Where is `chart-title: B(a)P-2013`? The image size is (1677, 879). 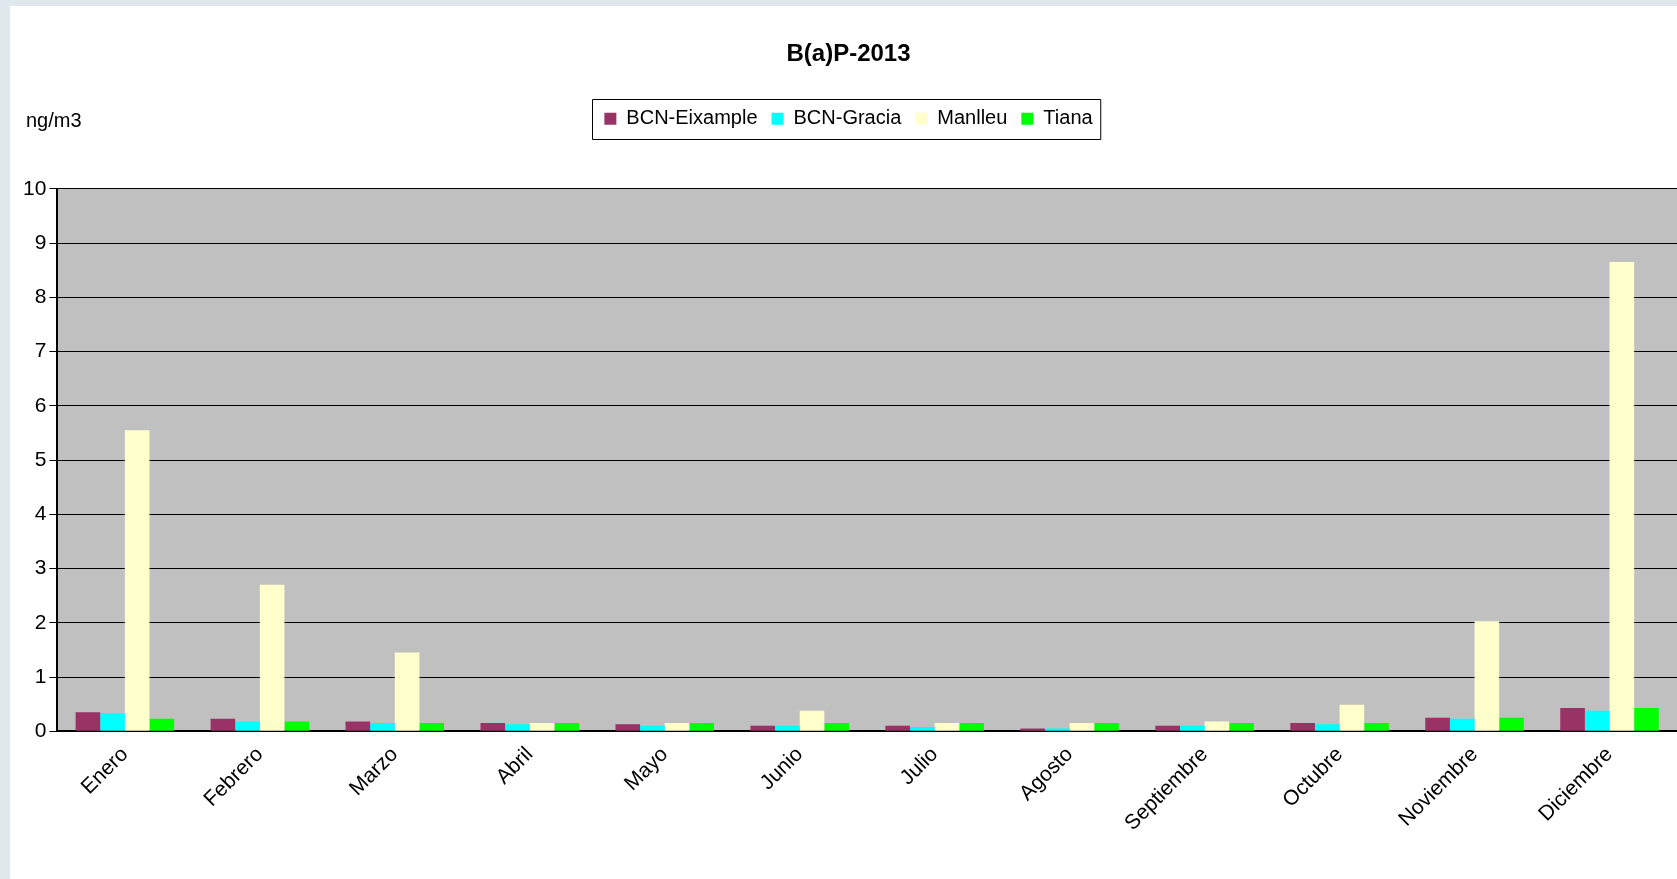 chart-title: B(a)P-2013 is located at coordinates (848, 53).